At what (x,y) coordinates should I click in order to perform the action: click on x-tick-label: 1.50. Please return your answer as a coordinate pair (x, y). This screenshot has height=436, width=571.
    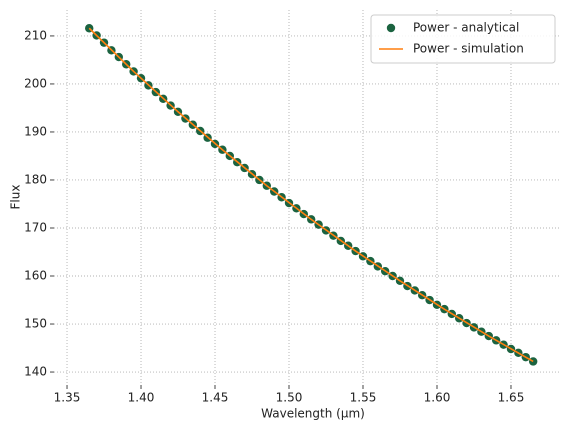
    Looking at the image, I should click on (289, 398).